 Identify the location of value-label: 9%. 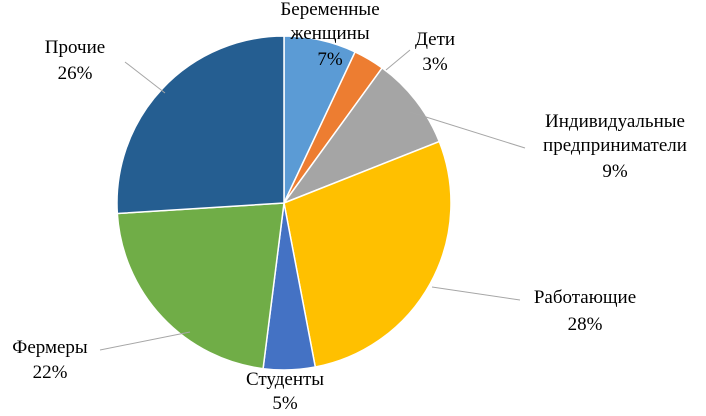
(615, 171).